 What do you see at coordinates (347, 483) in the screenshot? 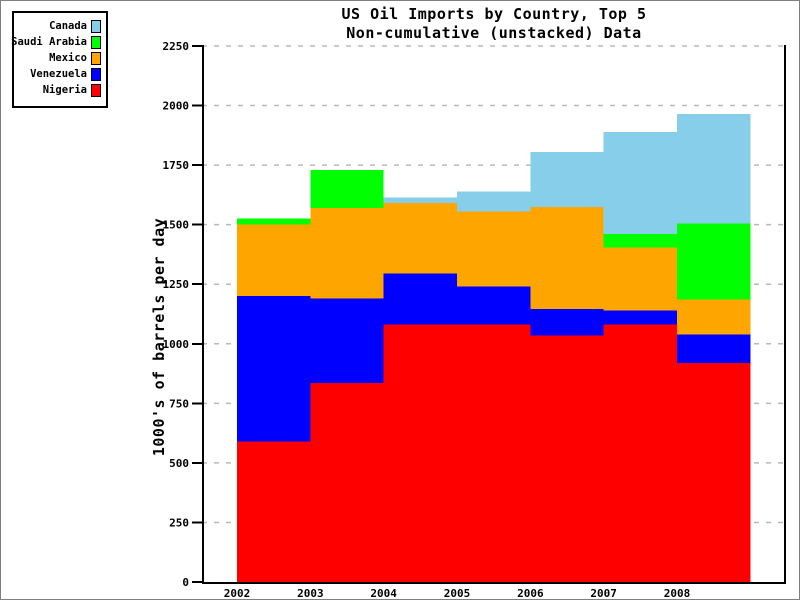
I see `area-nigeria-2003` at bounding box center [347, 483].